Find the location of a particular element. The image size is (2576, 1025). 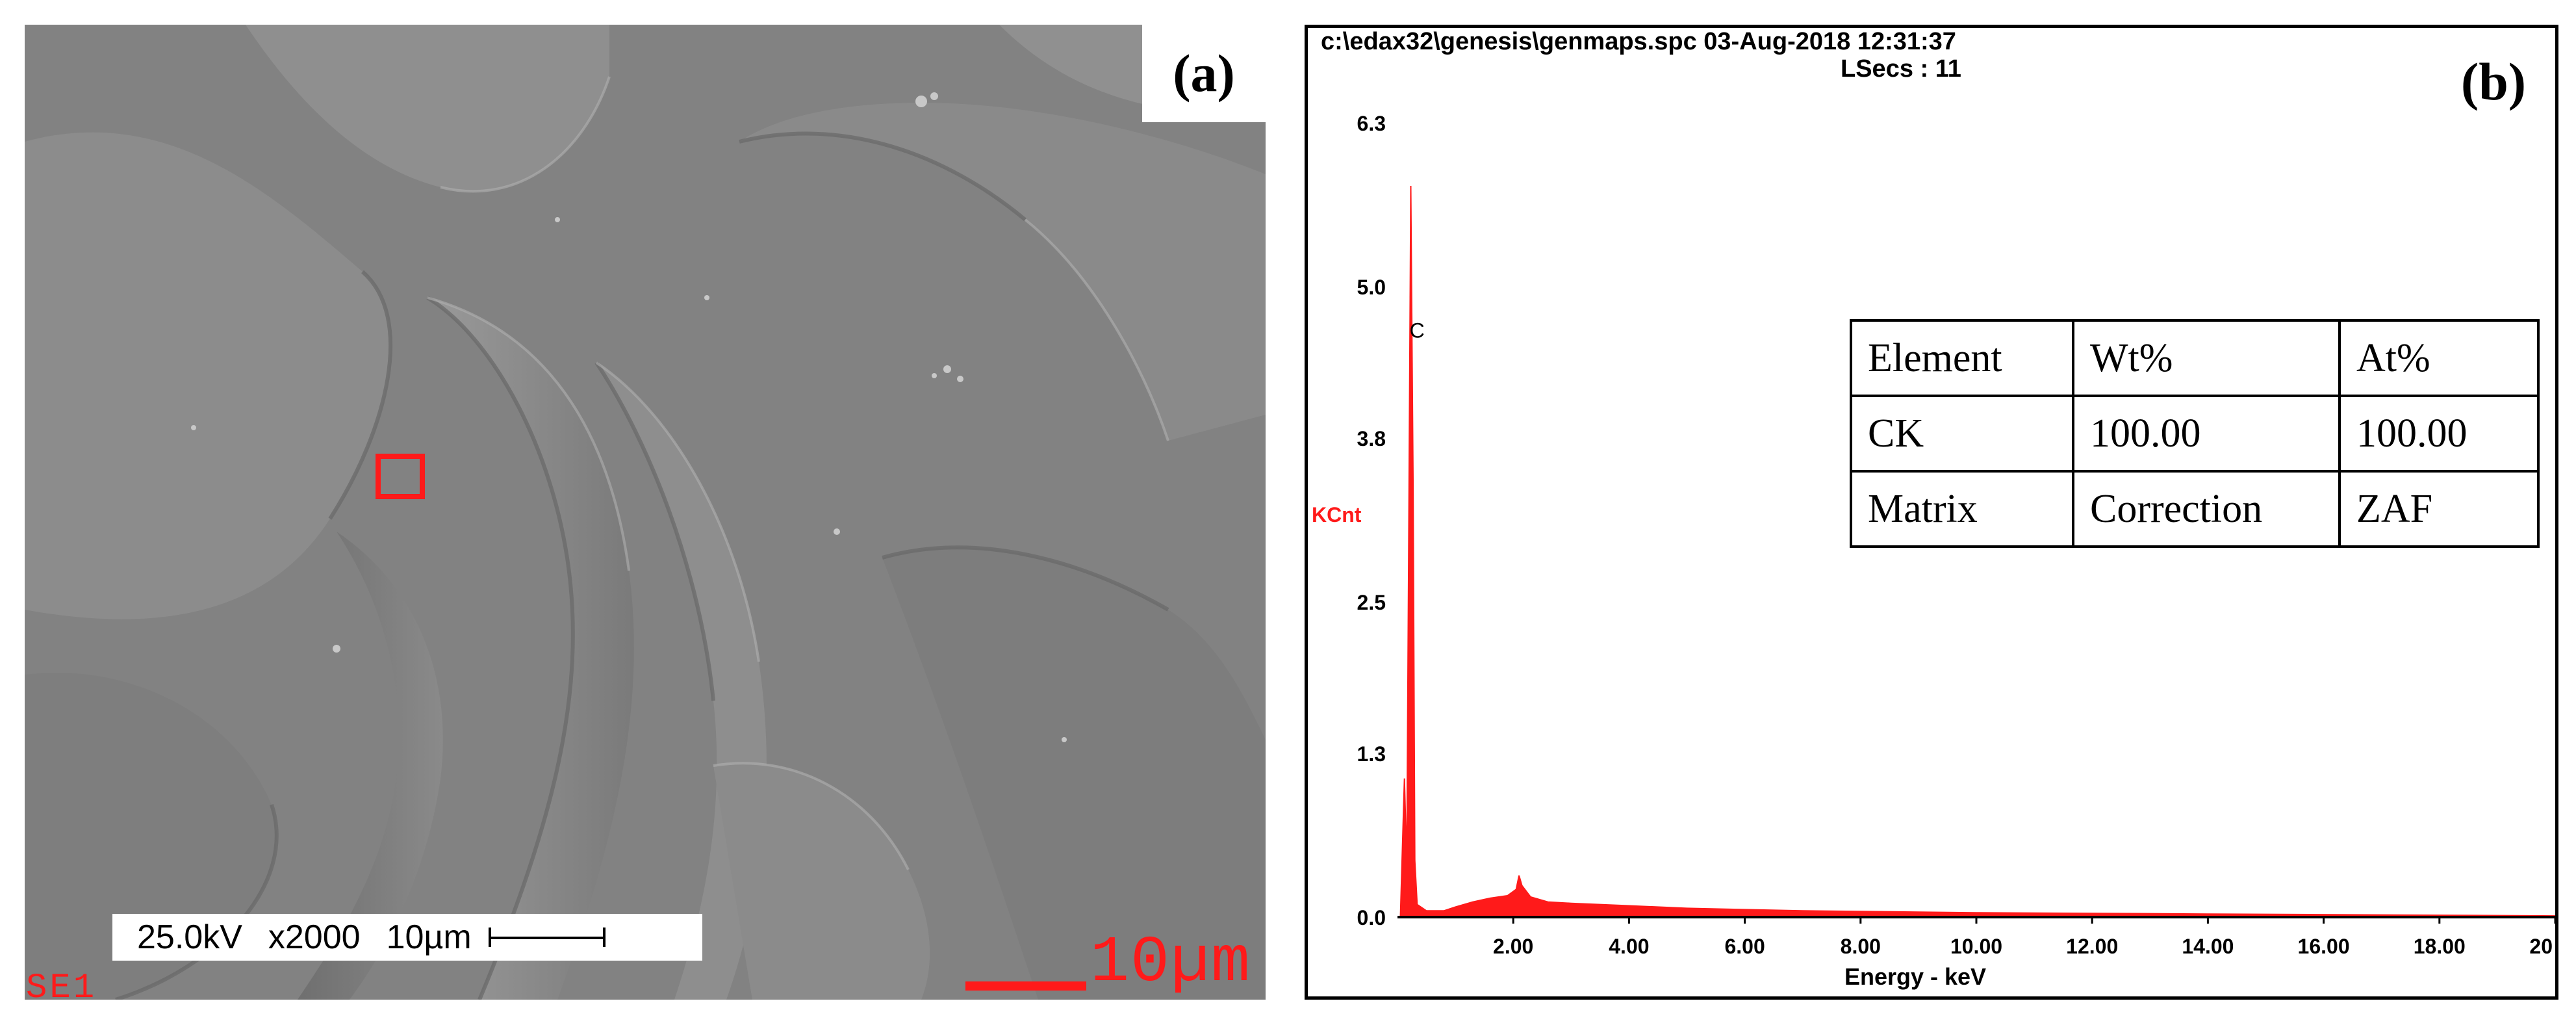

table-row: CK 100.00 100.00 is located at coordinates (2195, 434).